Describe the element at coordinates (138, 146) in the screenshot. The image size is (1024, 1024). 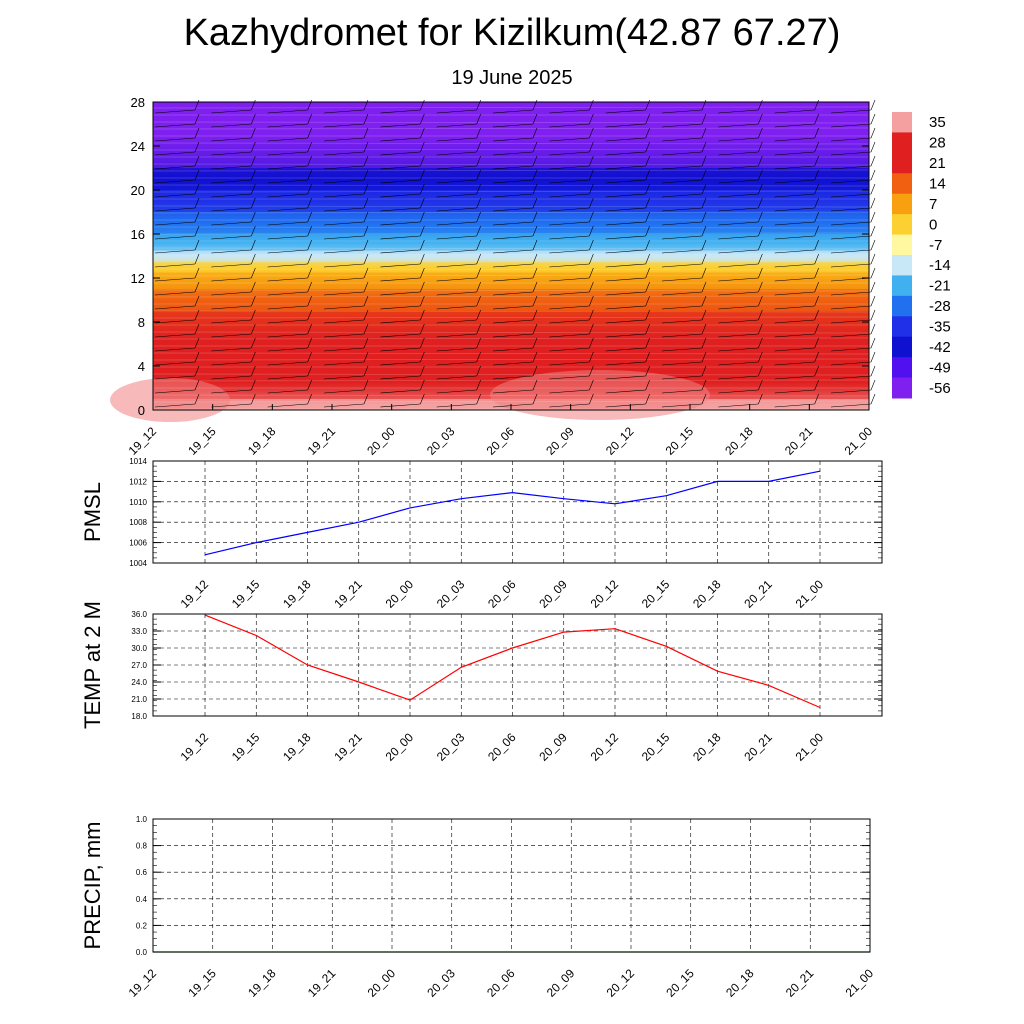
I see `y-tick-label: 24` at that location.